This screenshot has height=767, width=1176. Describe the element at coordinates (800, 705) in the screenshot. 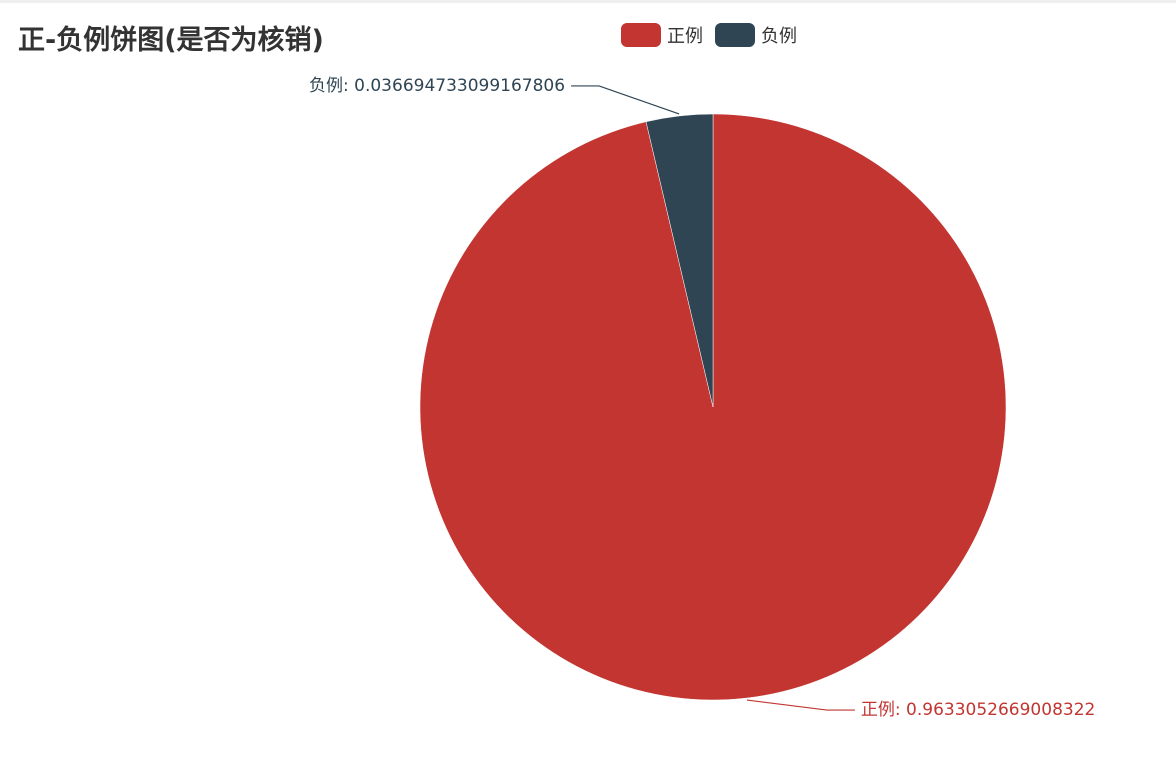

I see `label-line-positive` at that location.